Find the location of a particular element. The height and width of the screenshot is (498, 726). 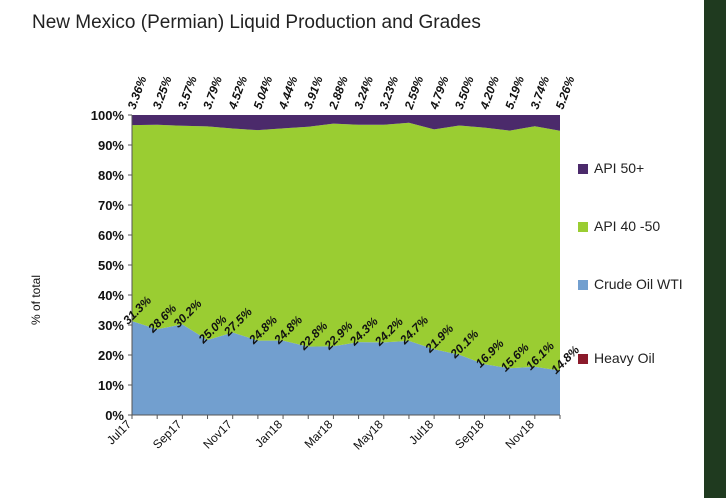

y-axis-label: % of total is located at coordinates (36, 300).